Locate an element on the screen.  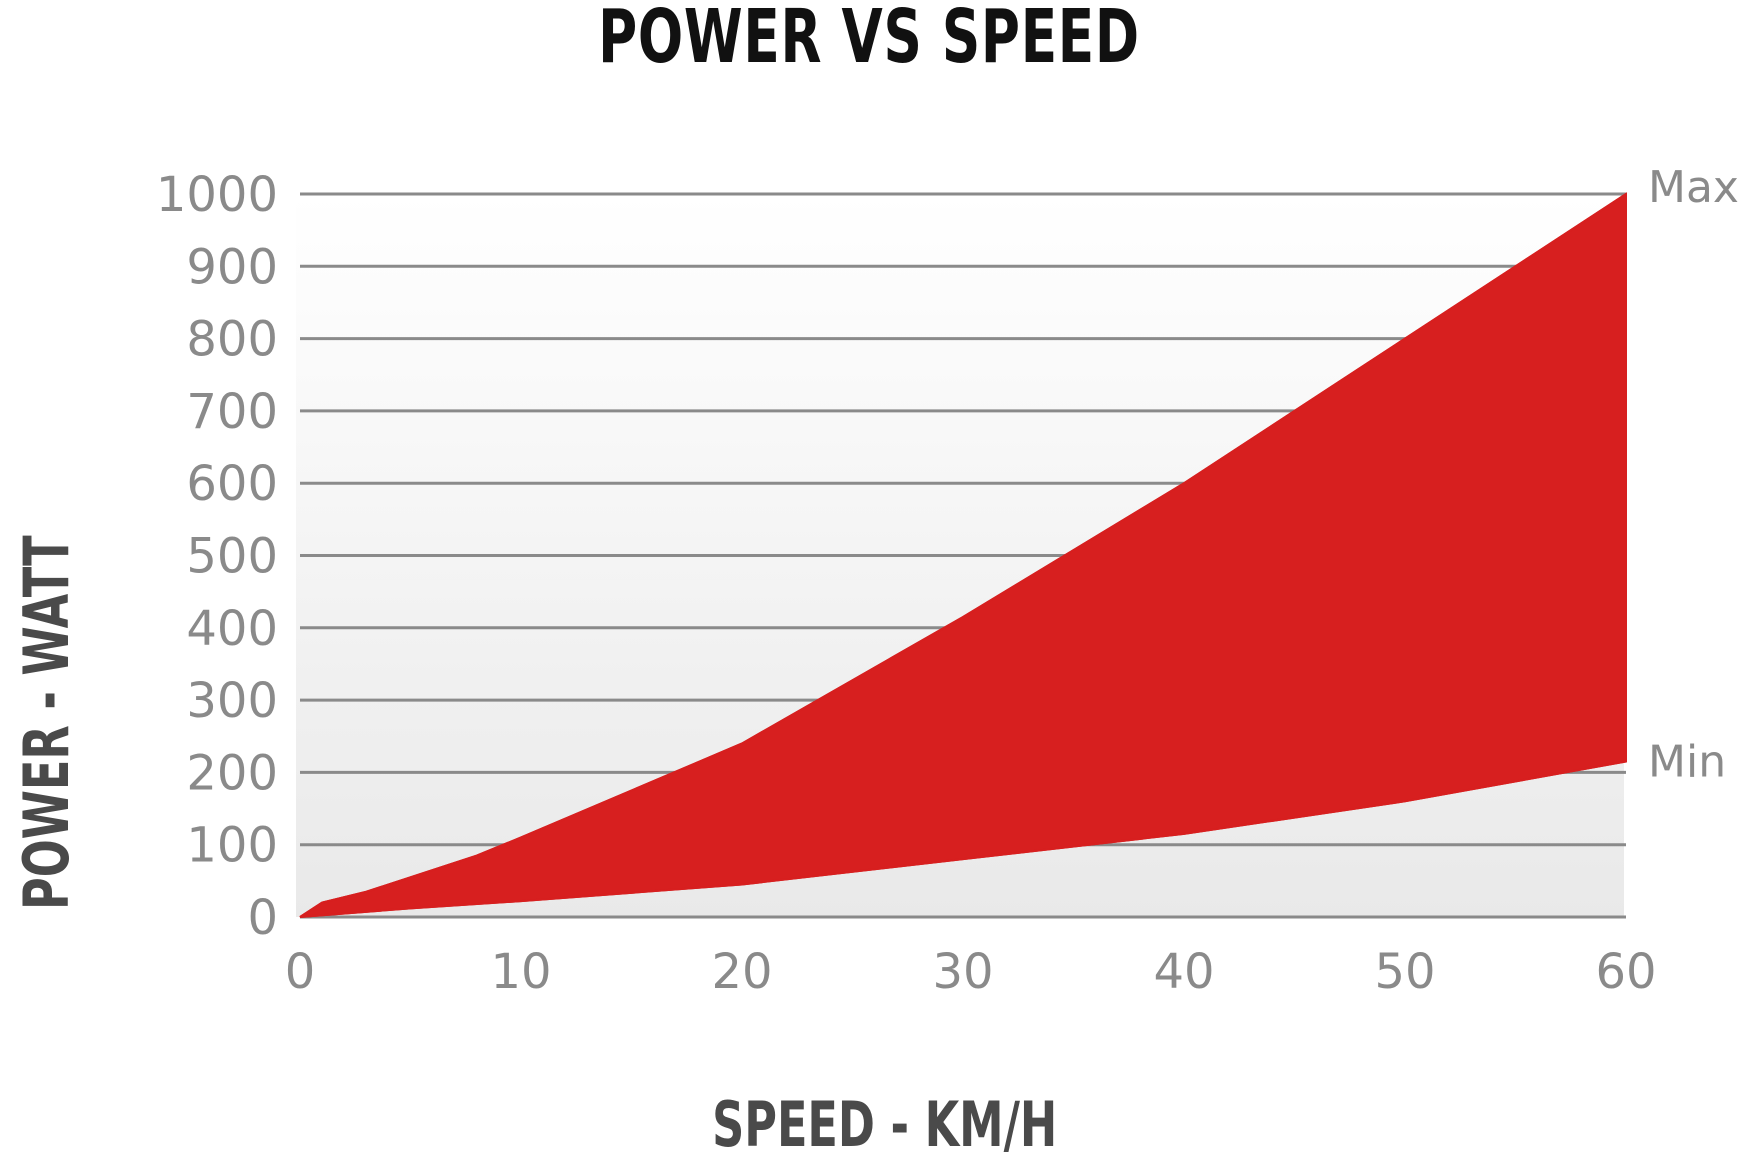
series-label-min: Min is located at coordinates (1687, 762).